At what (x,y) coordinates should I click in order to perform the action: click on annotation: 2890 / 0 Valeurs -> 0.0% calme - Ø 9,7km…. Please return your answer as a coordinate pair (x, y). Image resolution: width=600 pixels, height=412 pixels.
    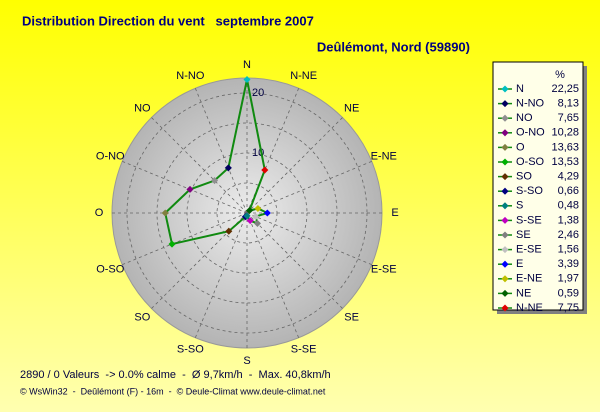
    Looking at the image, I should click on (175, 375).